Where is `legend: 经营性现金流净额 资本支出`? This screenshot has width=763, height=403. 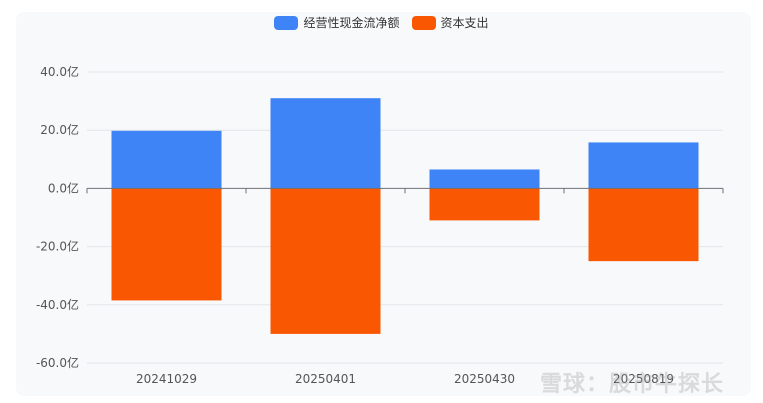 legend: 经营性现金流净额 资本支出 is located at coordinates (381, 22).